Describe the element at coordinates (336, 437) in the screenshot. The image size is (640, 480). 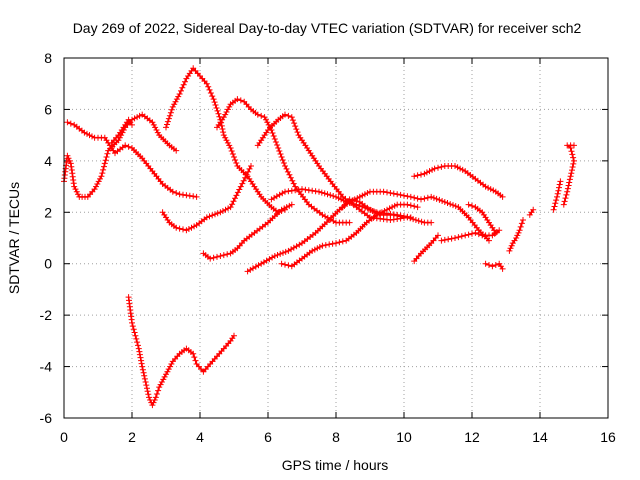
I see `x-tick-label: 8` at that location.